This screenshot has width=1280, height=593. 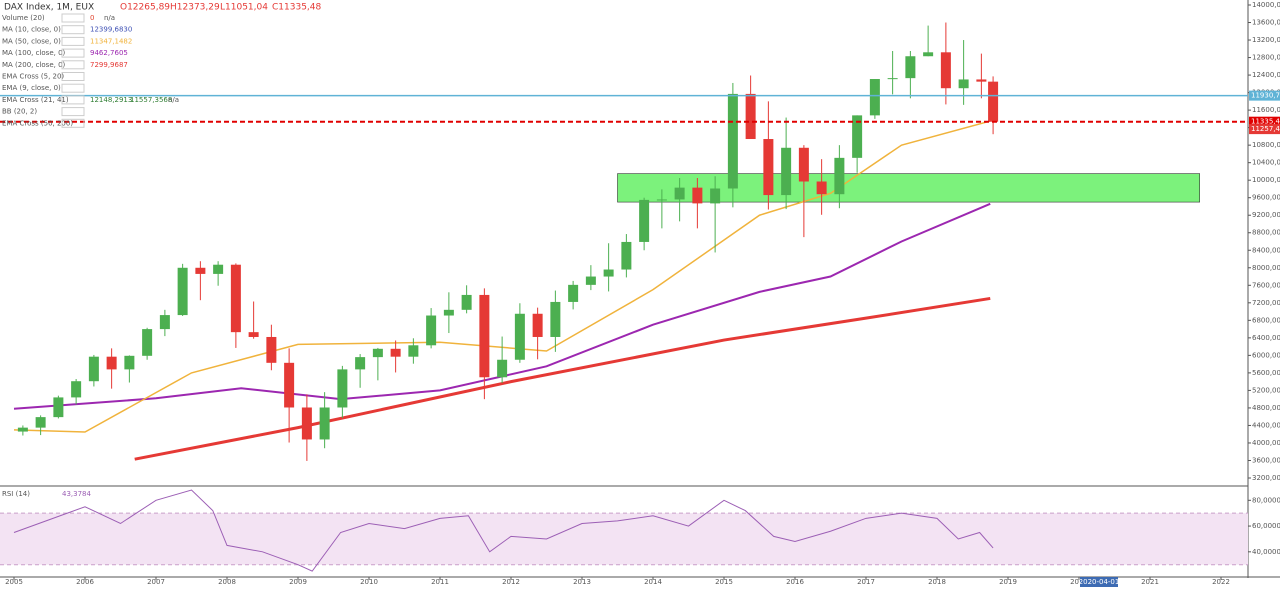 What do you see at coordinates (227, 582) in the screenshot?
I see `x-tick-label: 2008` at bounding box center [227, 582].